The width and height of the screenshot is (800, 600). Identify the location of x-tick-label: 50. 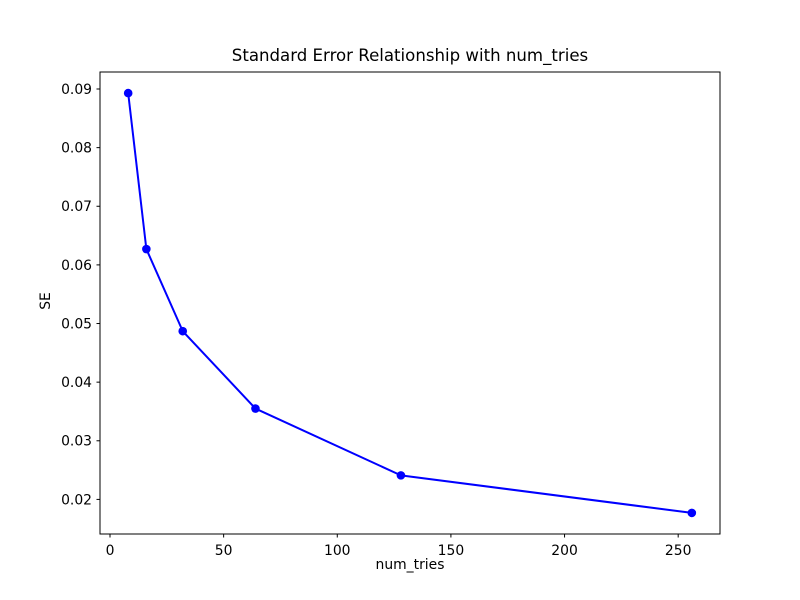
(224, 551).